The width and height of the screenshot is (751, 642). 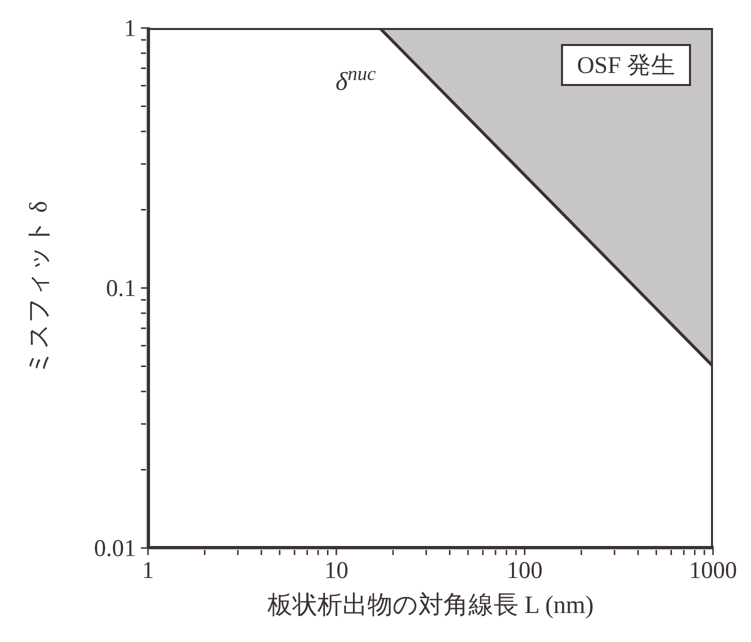 I want to click on series-label: δ$^{nuc}$, so click(x=355, y=80).